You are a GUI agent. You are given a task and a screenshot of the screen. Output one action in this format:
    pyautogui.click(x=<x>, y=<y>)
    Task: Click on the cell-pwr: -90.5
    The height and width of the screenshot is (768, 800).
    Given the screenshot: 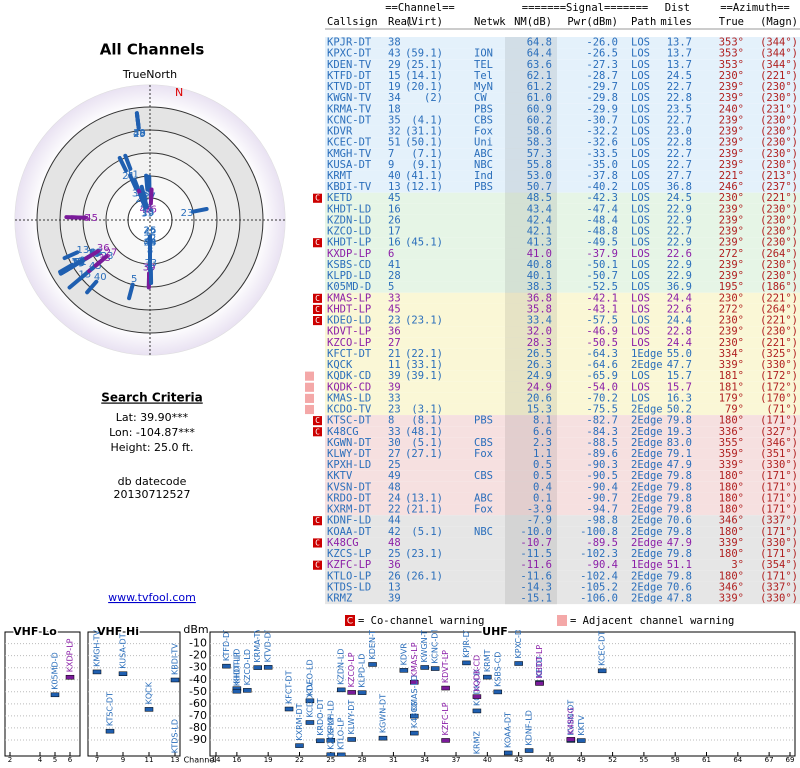 What is the action you would take?
    pyautogui.click(x=602, y=476)
    